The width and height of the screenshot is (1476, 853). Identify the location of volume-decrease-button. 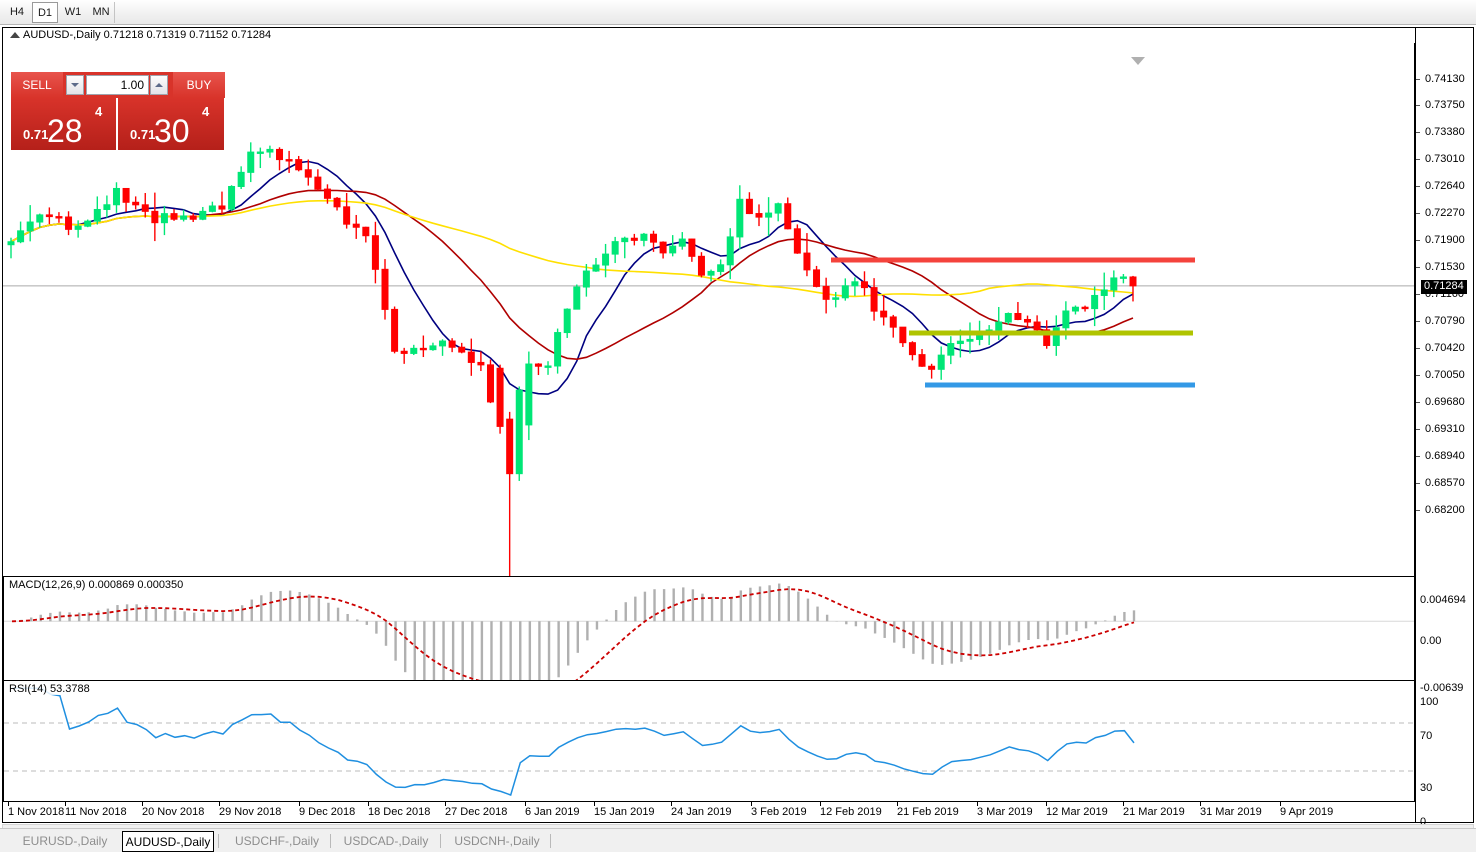
(75, 85).